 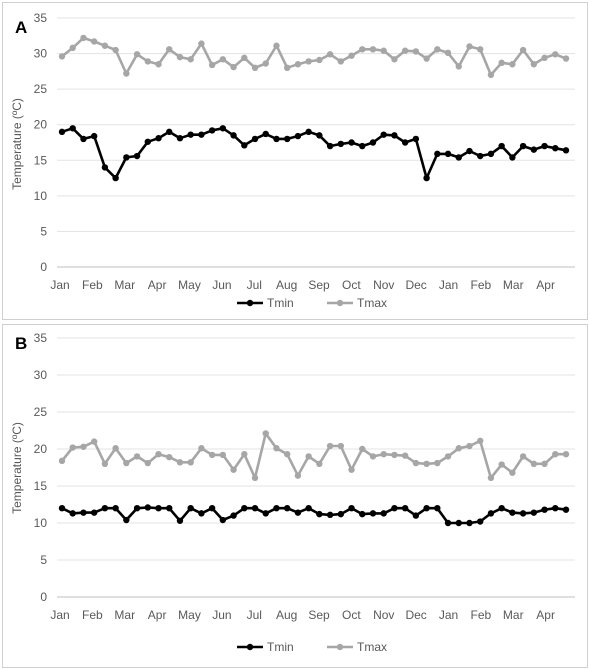 I want to click on y-tick-label: 0, so click(x=43, y=597).